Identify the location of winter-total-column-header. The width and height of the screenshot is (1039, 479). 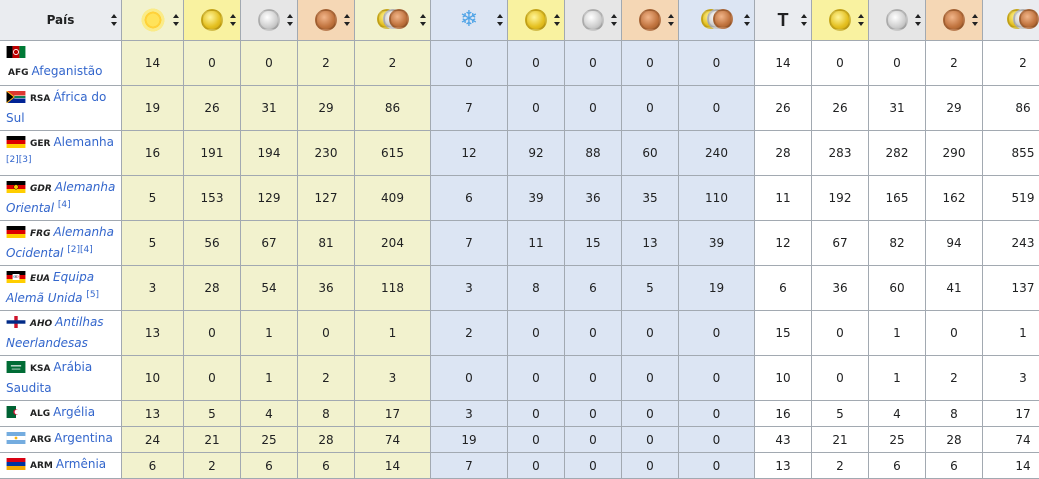
(717, 20).